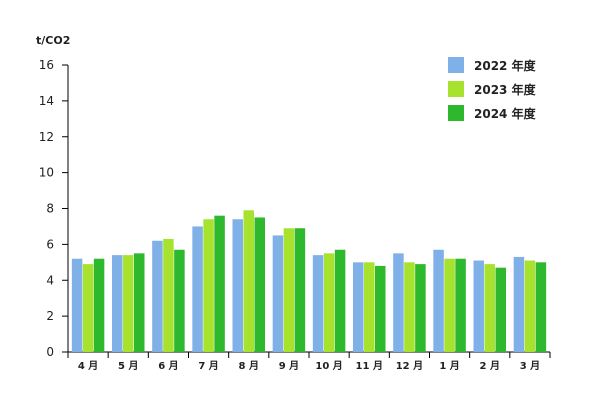 This screenshot has width=600, height=400. Describe the element at coordinates (128, 366) in the screenshot. I see `x-tick-label: 5 月` at that location.